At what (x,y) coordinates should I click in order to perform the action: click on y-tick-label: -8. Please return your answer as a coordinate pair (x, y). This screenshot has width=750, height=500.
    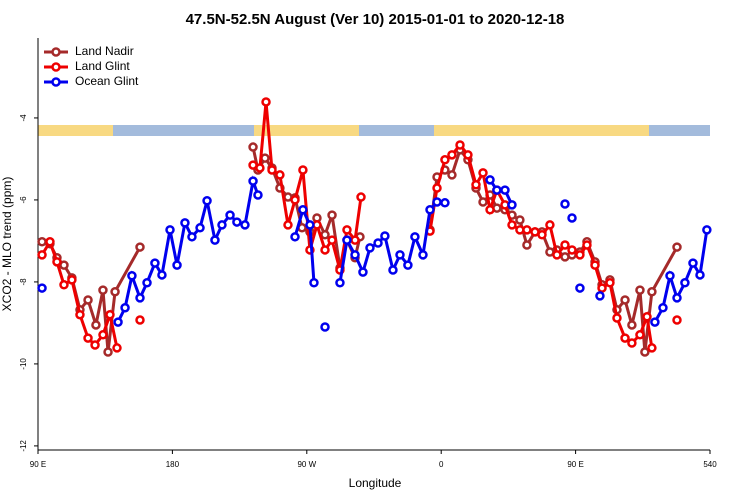
    Looking at the image, I should click on (23, 282).